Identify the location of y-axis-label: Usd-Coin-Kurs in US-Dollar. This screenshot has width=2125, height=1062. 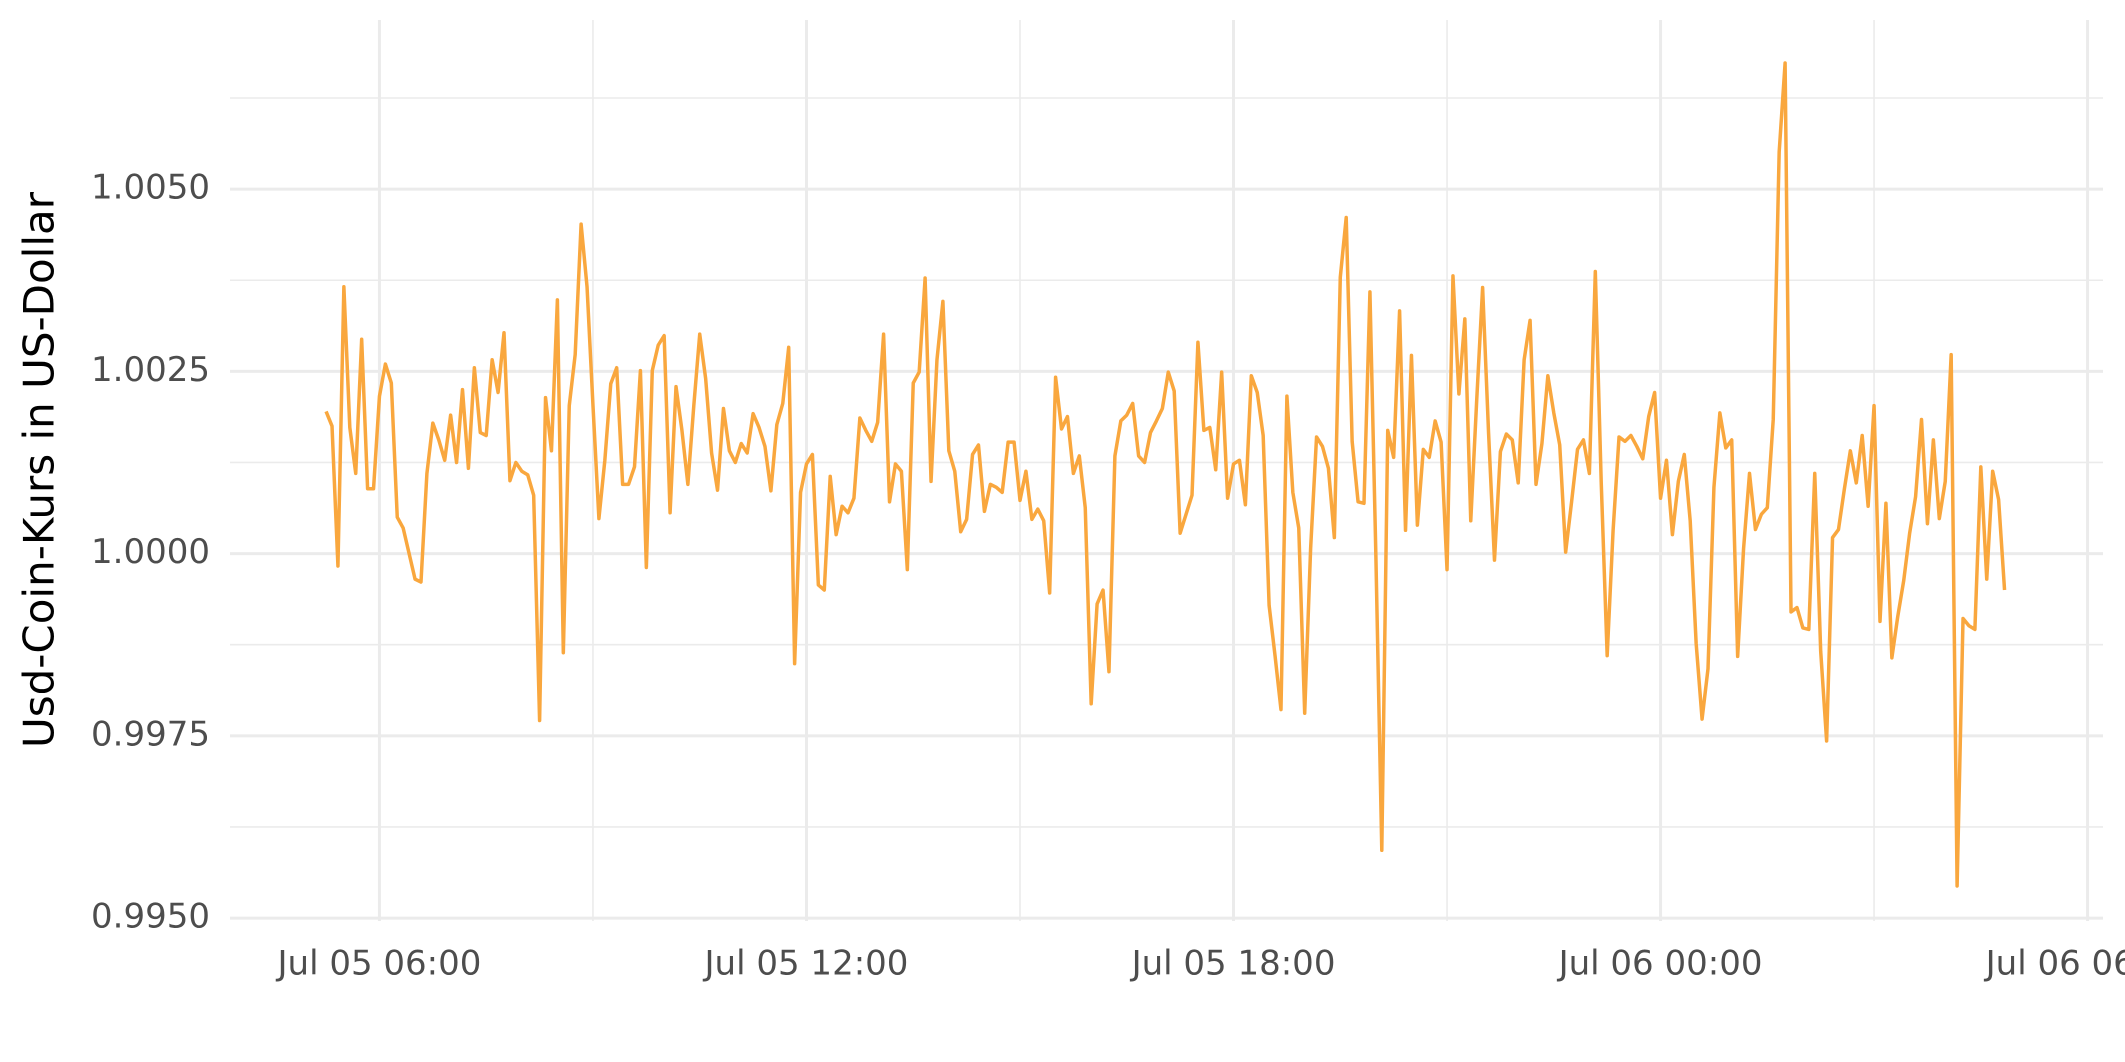
(39, 469).